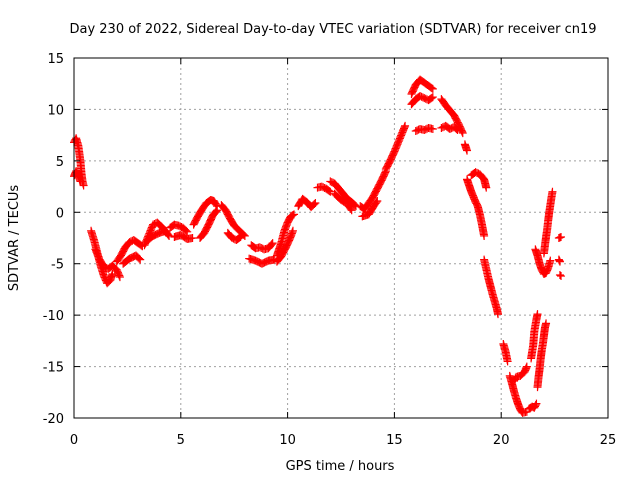 This screenshot has height=480, width=640. I want to click on x-tick-label: 0, so click(74, 440).